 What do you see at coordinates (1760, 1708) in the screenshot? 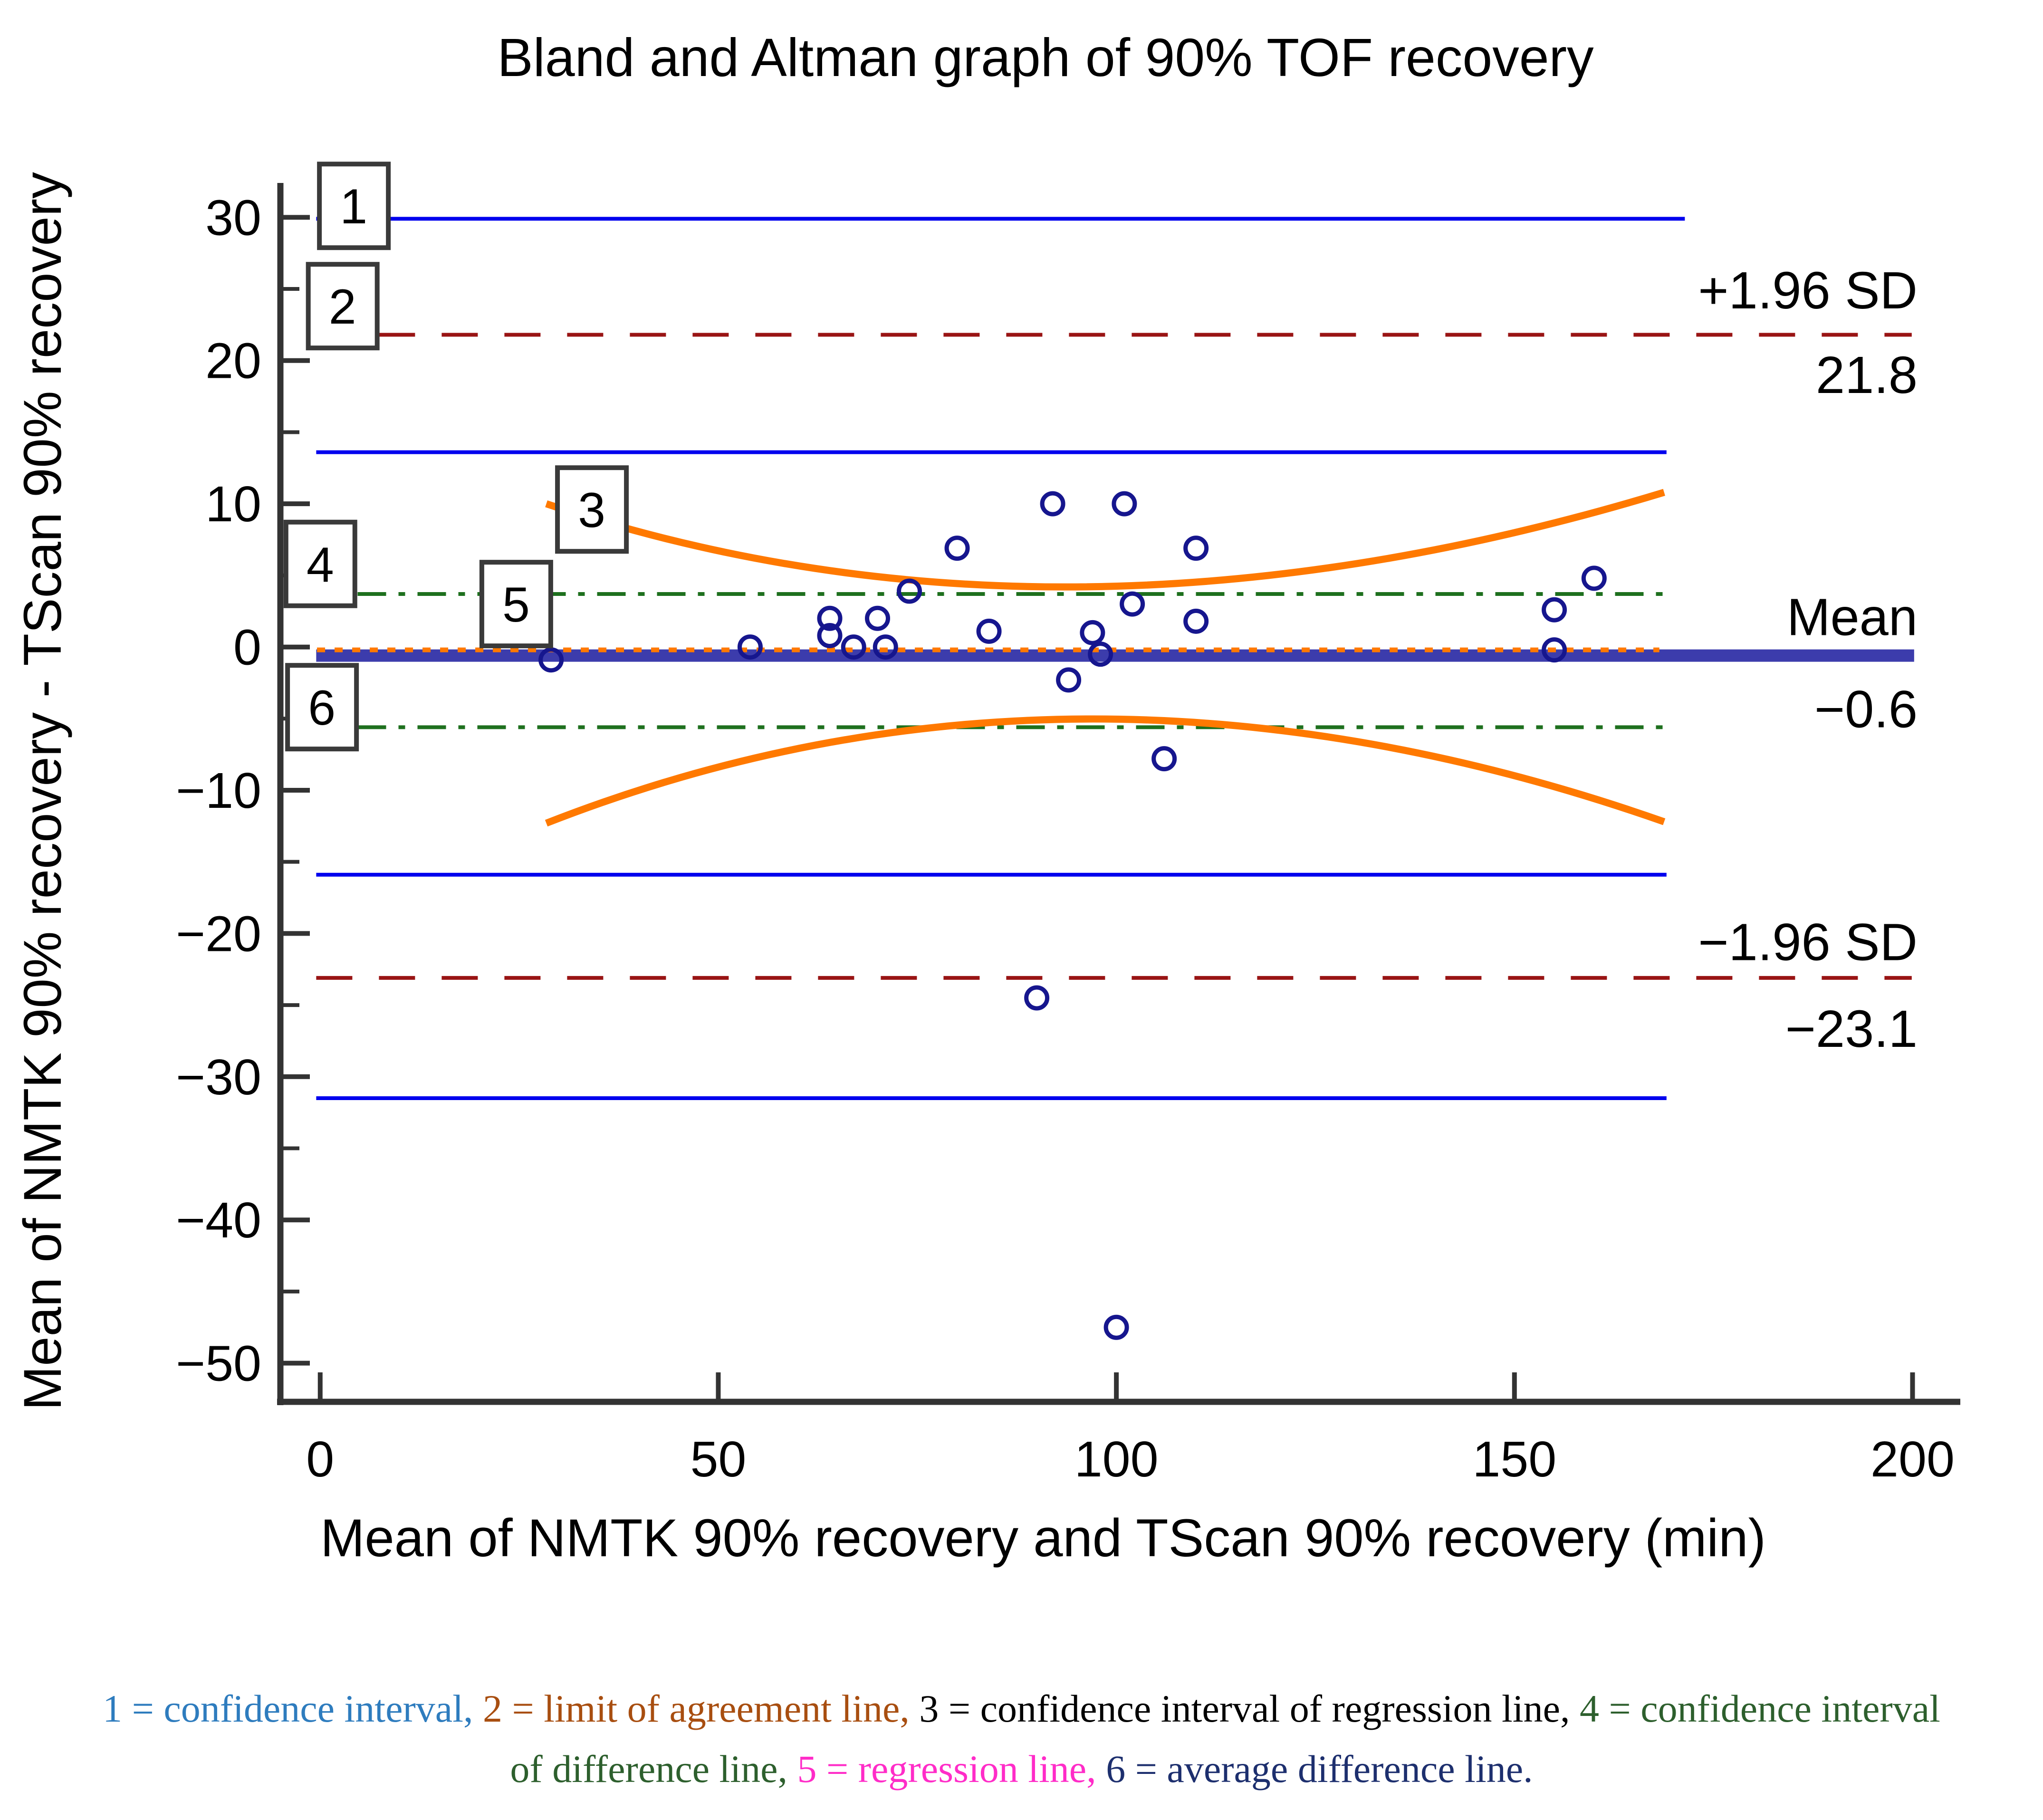
I see `caption-segment: 4 = confidence interval` at bounding box center [1760, 1708].